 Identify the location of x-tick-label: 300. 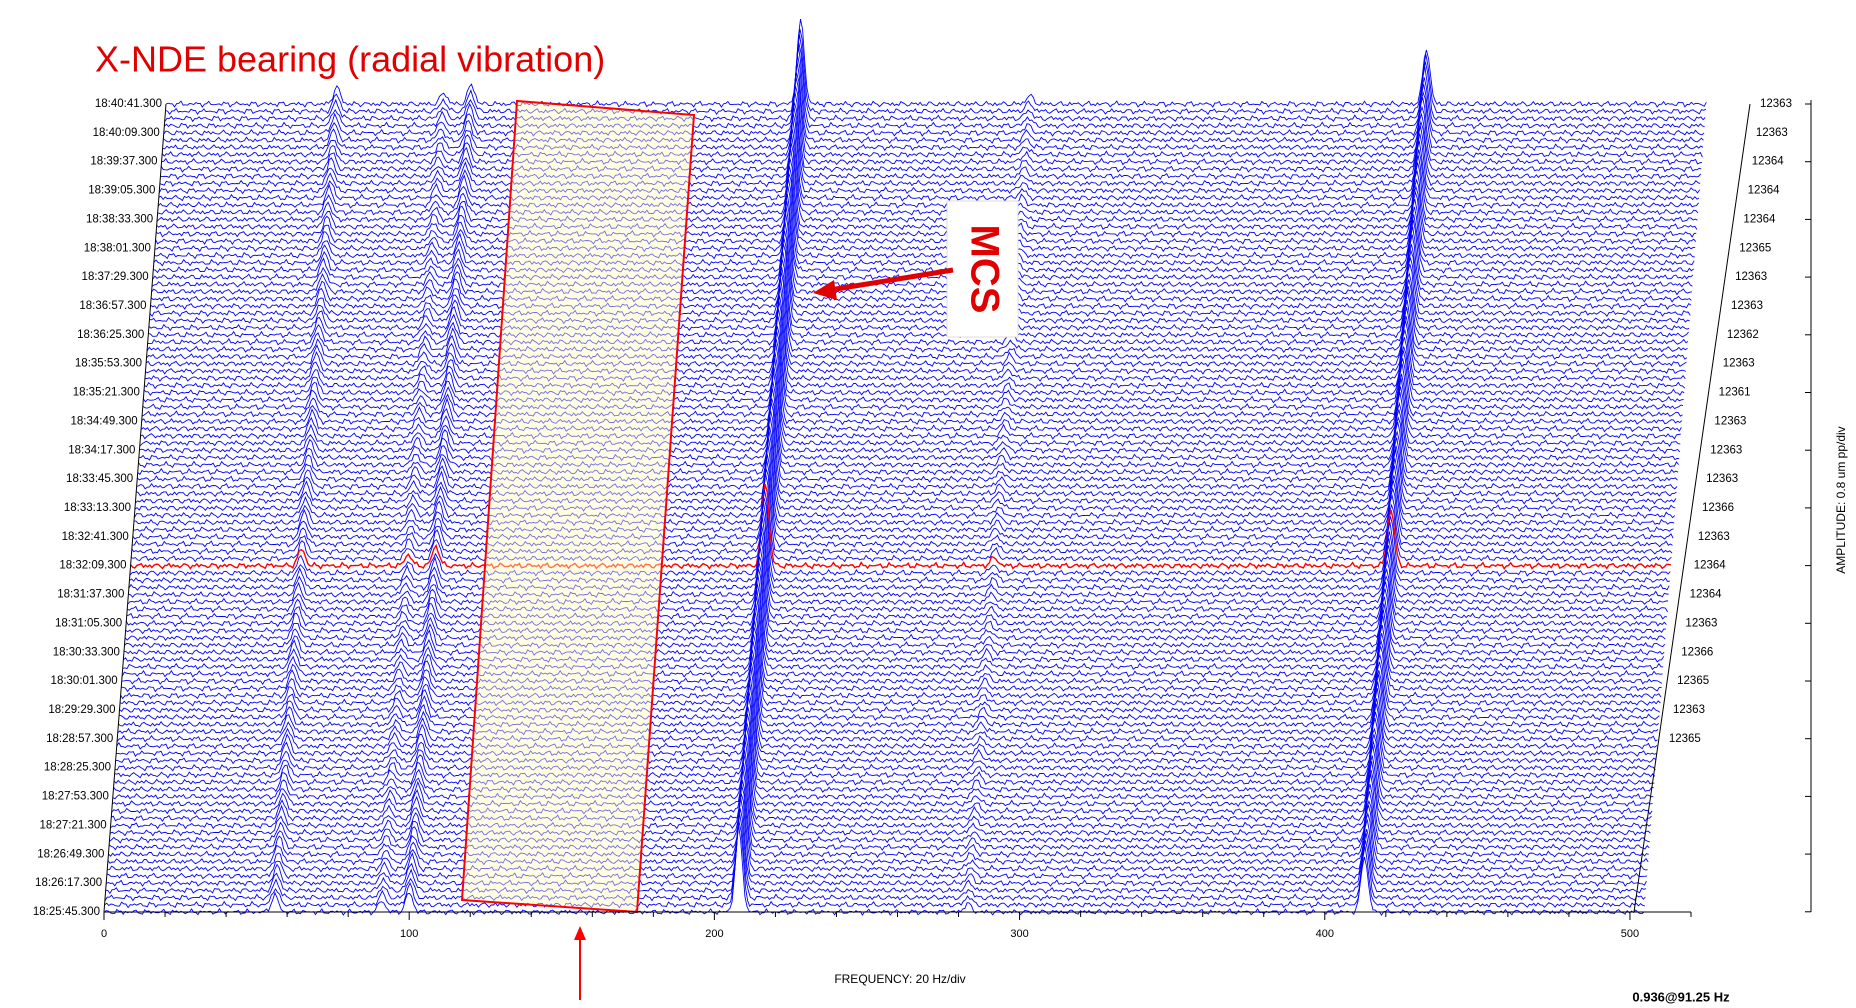
(1019, 934).